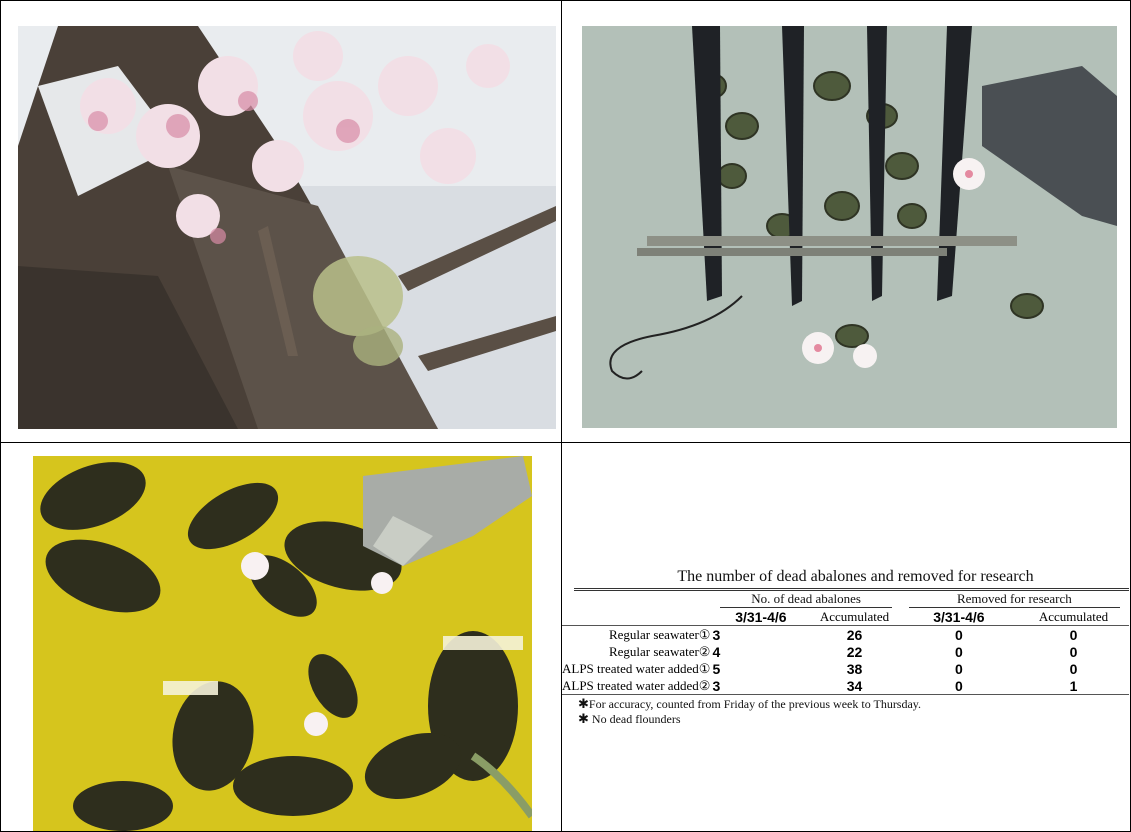 The width and height of the screenshot is (1131, 832). What do you see at coordinates (716, 651) in the screenshot?
I see `cell-dead-period: 4` at bounding box center [716, 651].